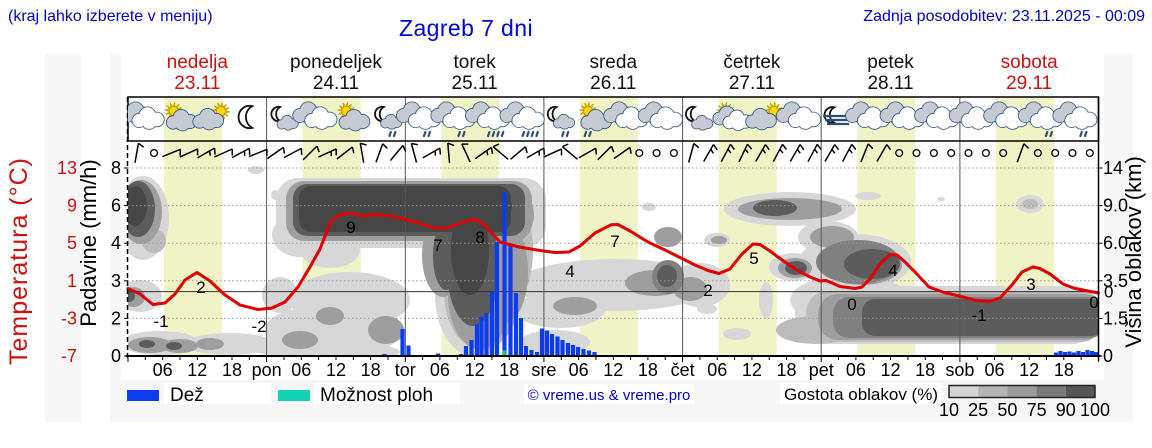  Describe the element at coordinates (67, 168) in the screenshot. I see `svg-text: 13` at that location.